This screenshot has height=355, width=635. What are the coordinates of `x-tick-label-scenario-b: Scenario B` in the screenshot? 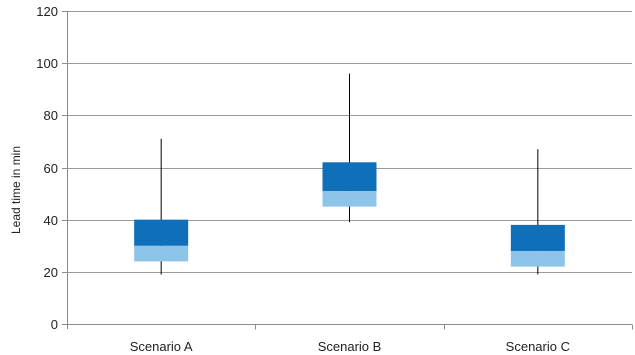 It's located at (350, 346).